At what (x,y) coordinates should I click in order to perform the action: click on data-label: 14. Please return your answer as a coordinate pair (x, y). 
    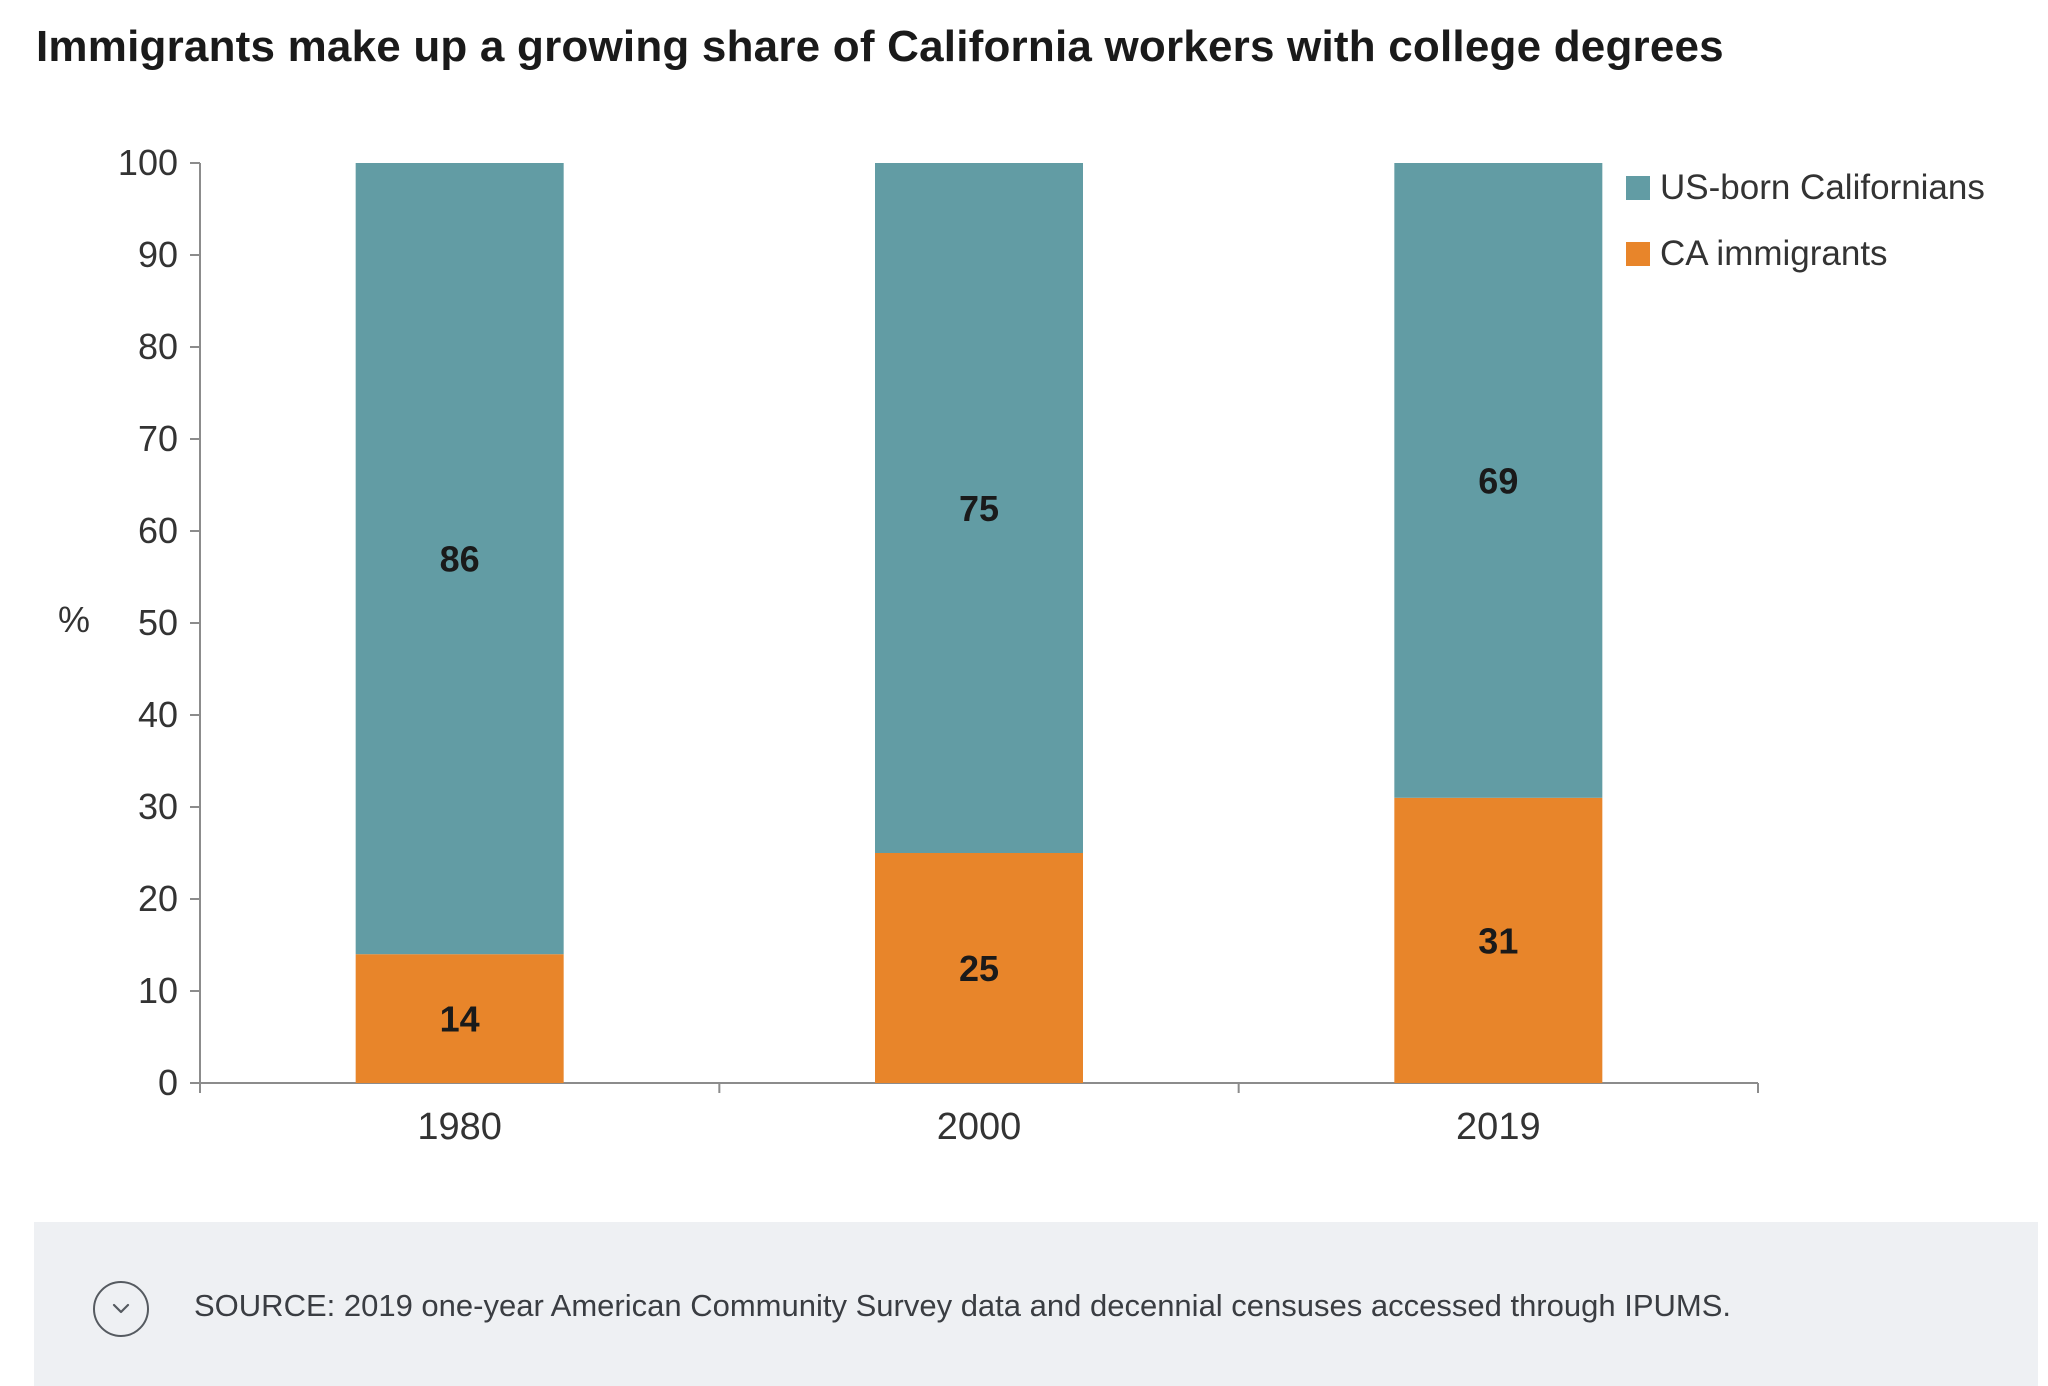
    Looking at the image, I should click on (460, 1019).